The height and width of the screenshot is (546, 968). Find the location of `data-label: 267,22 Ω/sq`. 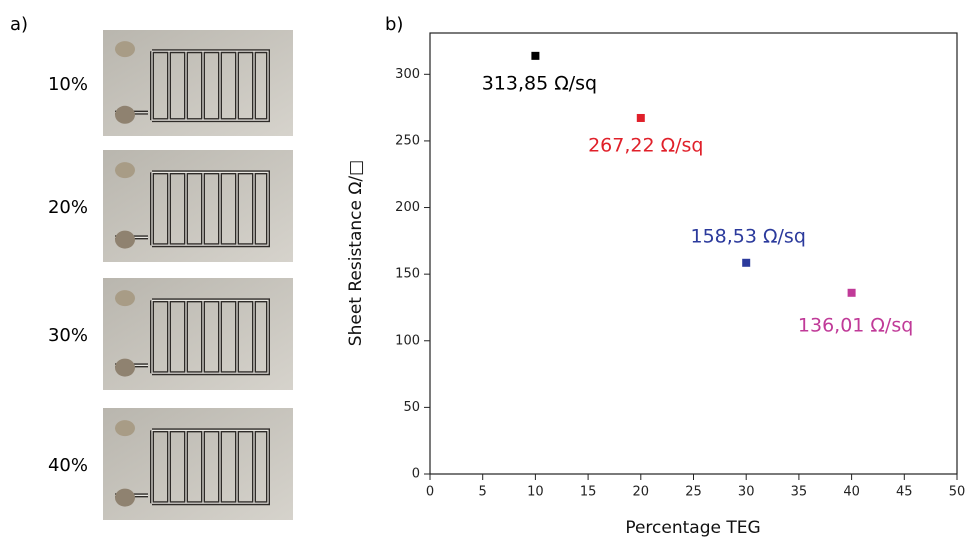

data-label: 267,22 Ω/sq is located at coordinates (645, 145).